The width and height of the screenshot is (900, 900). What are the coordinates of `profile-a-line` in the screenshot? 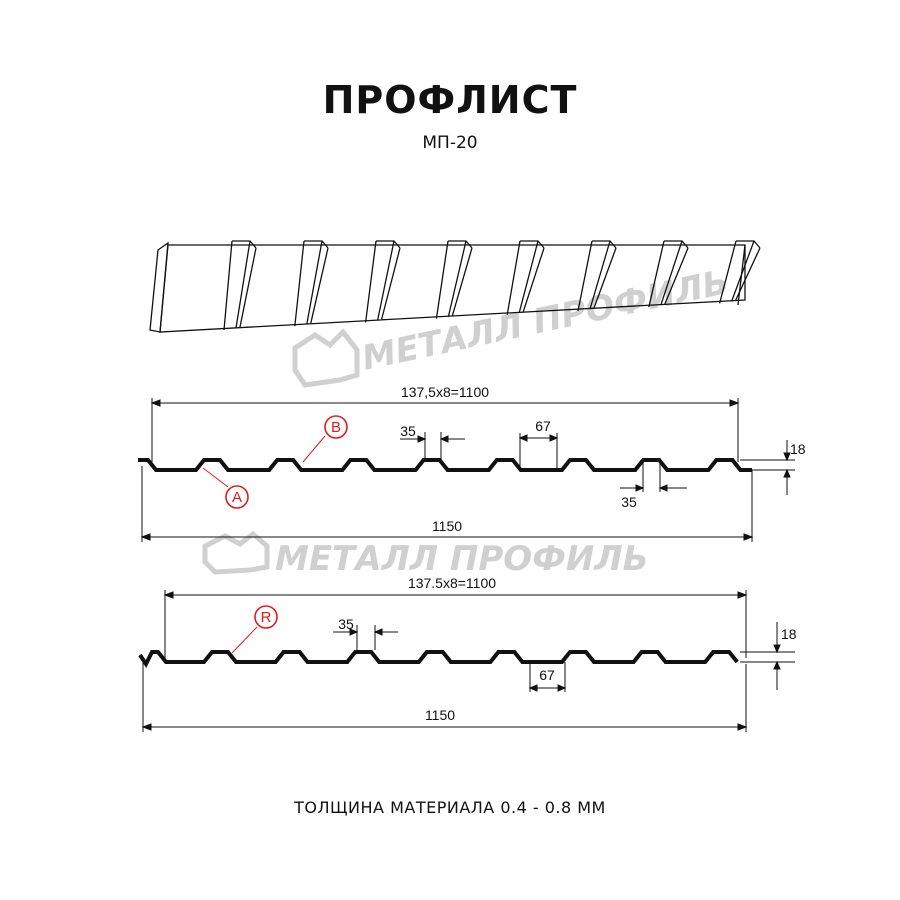 It's located at (445, 465).